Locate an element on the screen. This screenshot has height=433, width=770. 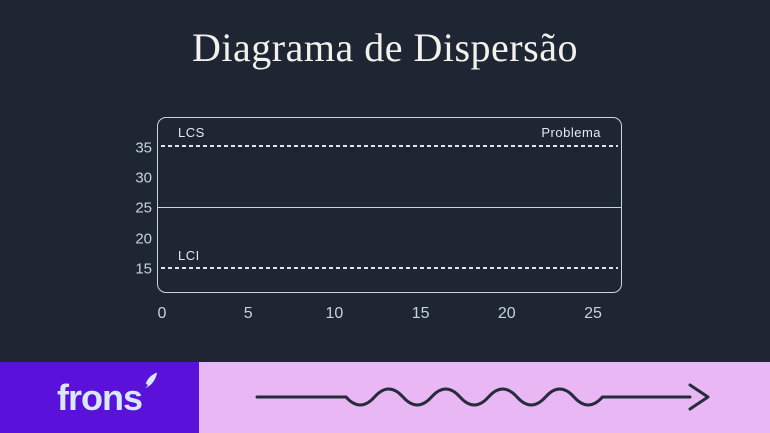
x-axis-tick-label: 20 is located at coordinates (506, 313).